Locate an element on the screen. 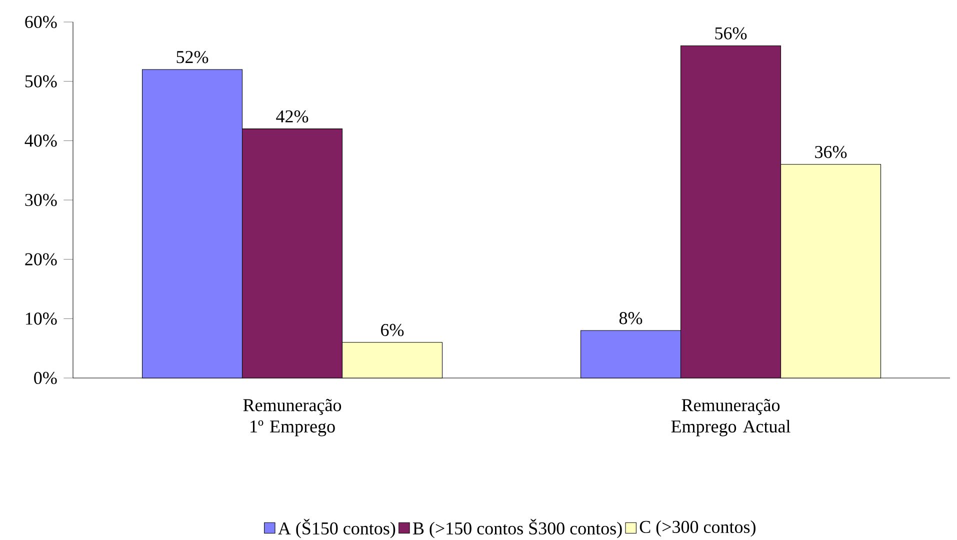 The width and height of the screenshot is (957, 540). x-tick-label: Remuneração 1º Emprego is located at coordinates (292, 417).